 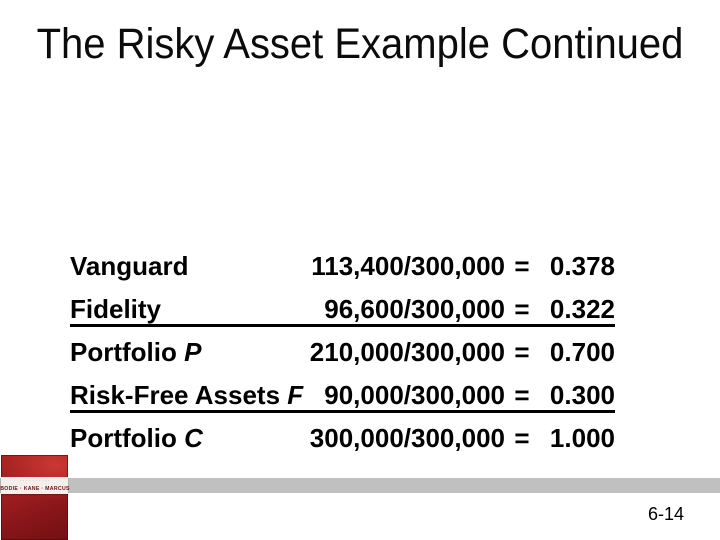 I want to click on row-fraction: 210,000/300,000, so click(x=407, y=352).